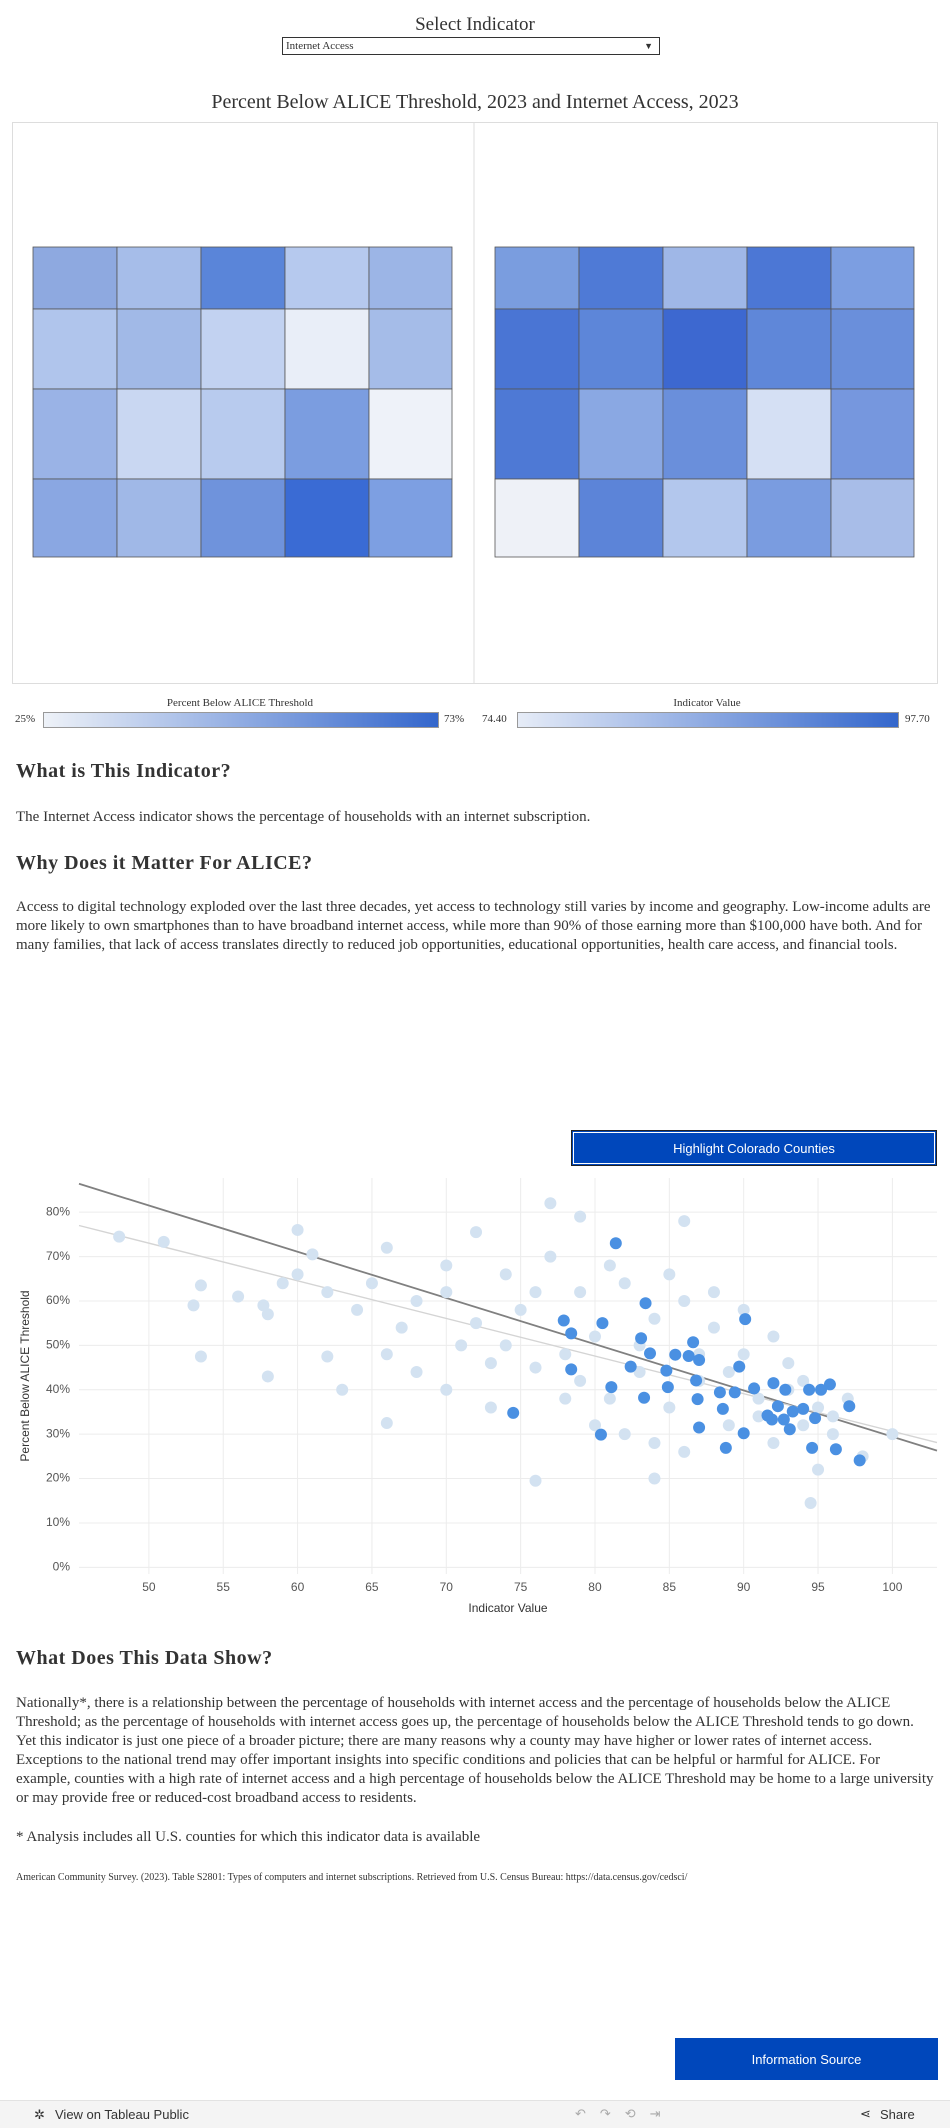  What do you see at coordinates (58, 1522) in the screenshot?
I see `y-tick-label: 10%` at bounding box center [58, 1522].